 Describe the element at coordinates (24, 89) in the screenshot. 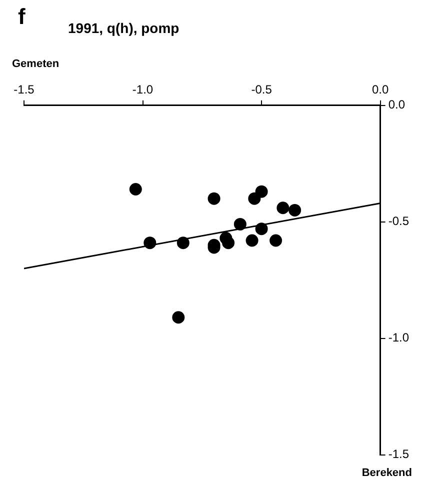

I see `x-tick-label: -1.5` at that location.